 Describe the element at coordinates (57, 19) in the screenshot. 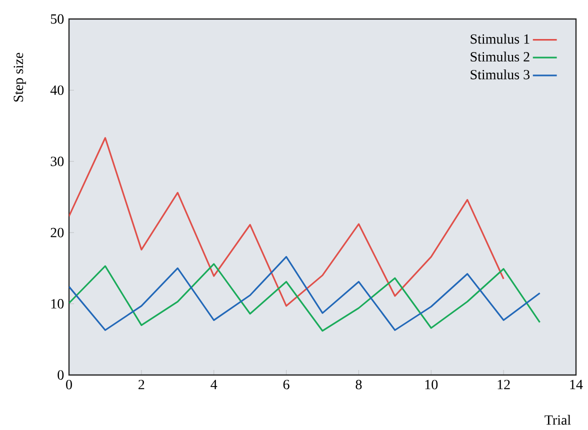

I see `y-tick-label: 50` at that location.